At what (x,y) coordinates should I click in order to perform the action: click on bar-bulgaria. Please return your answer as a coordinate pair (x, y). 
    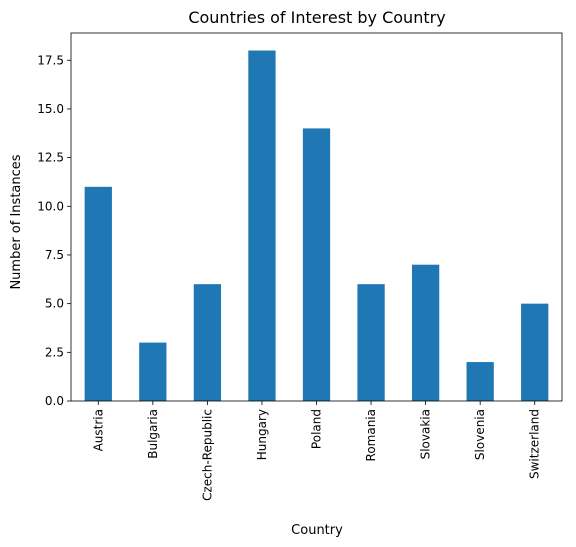
    Looking at the image, I should click on (153, 371).